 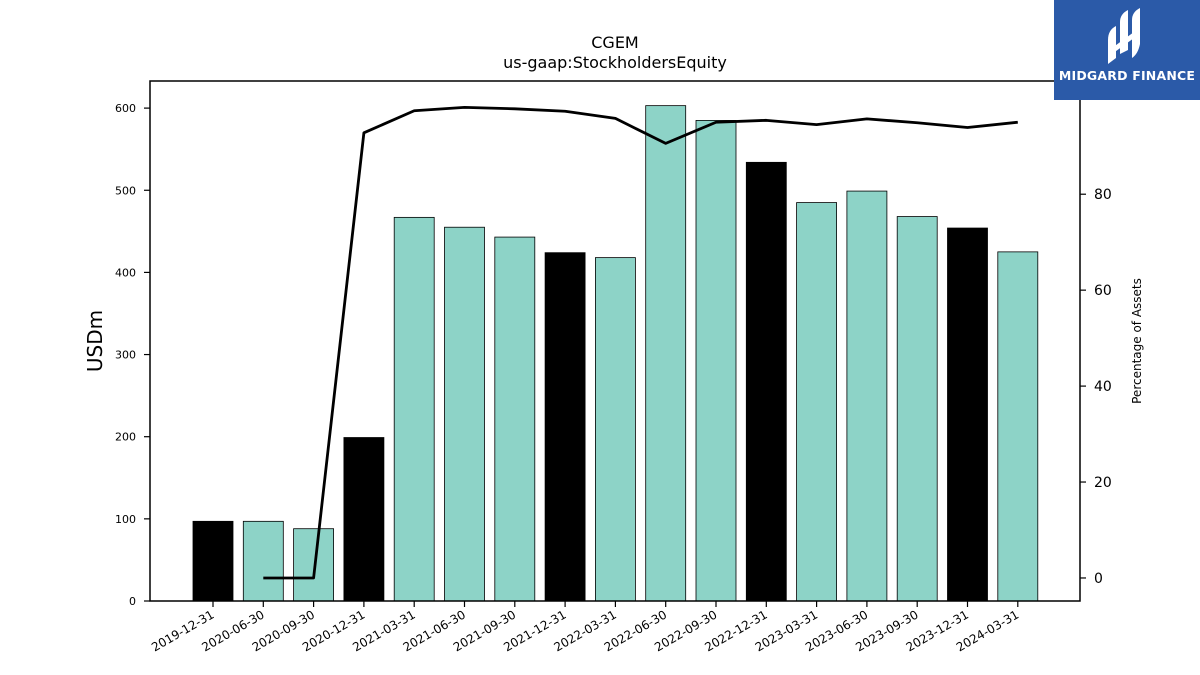 I want to click on brand-logo: MIDGARD FINANCE, so click(x=1127, y=50).